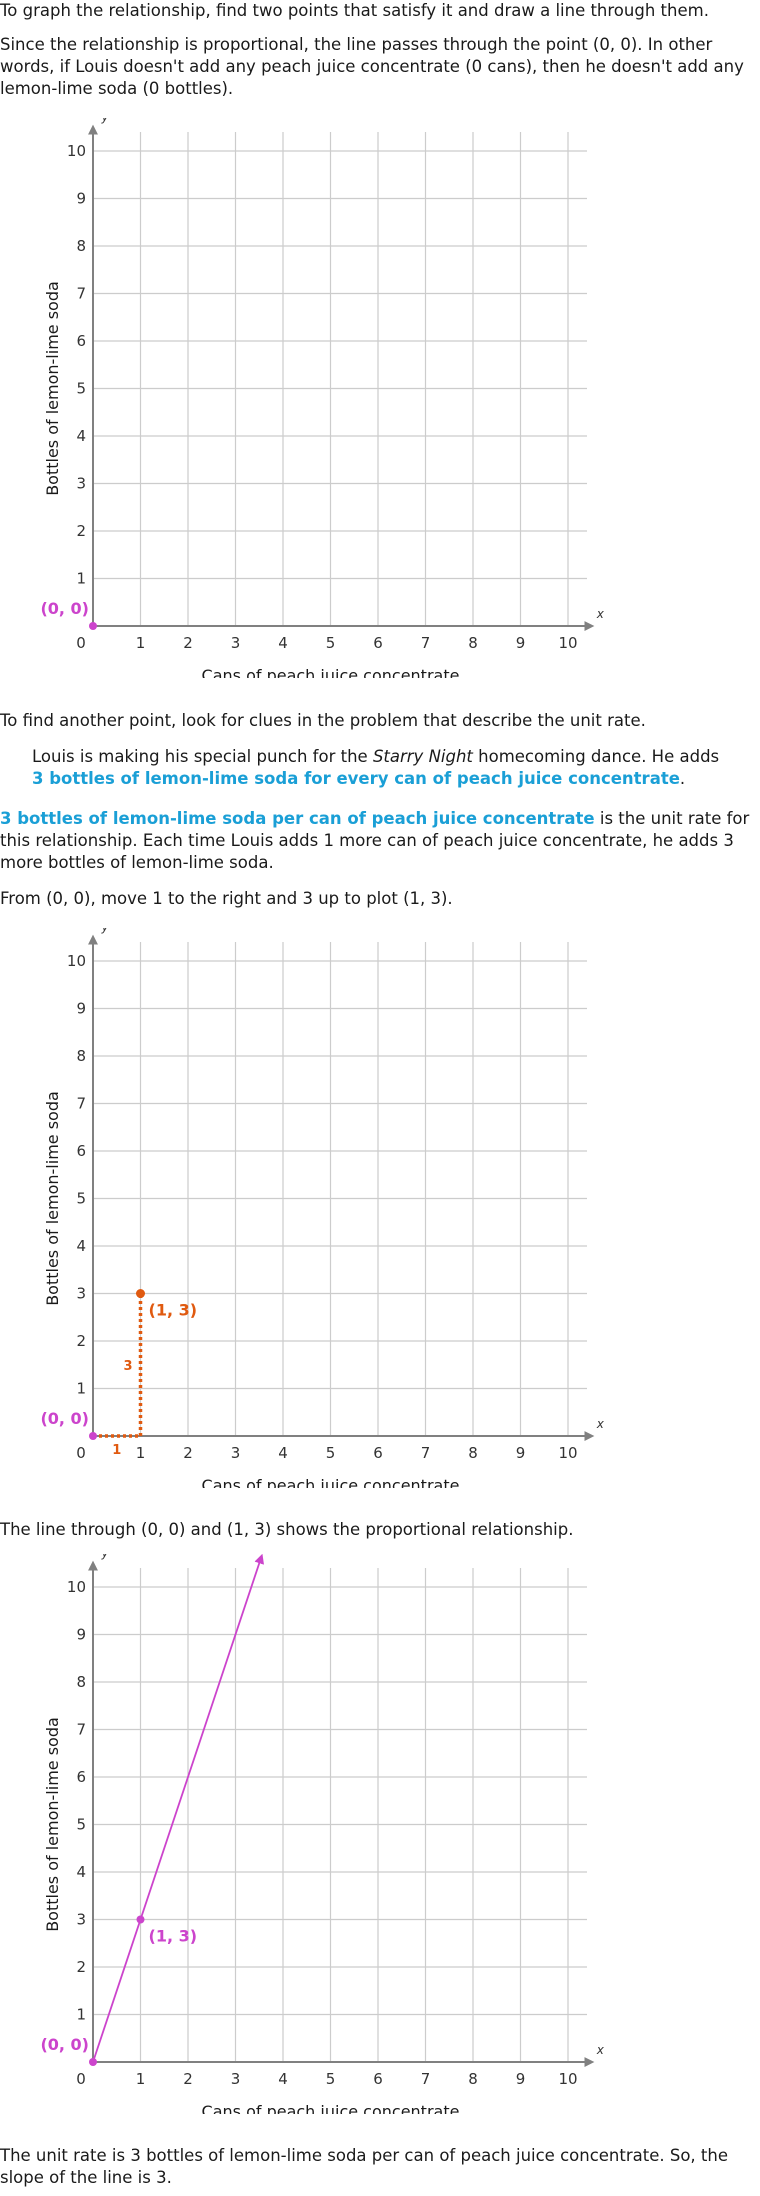  Describe the element at coordinates (682, 778) in the screenshot. I see `quote-end: .` at that location.